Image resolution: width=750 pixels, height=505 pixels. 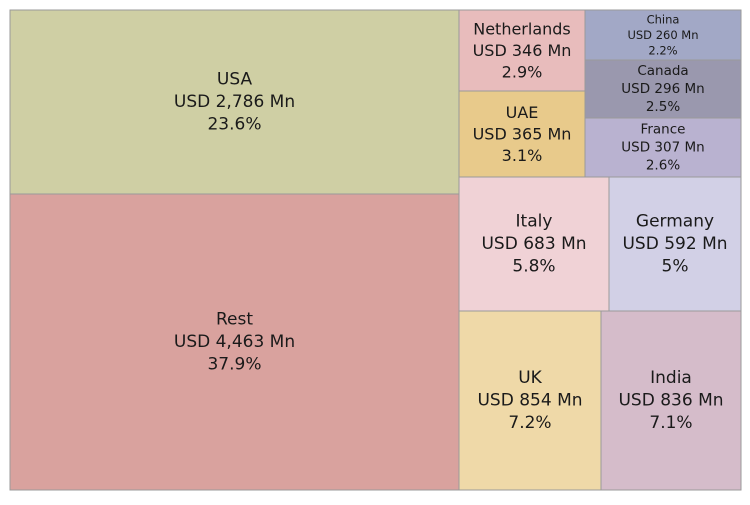 What do you see at coordinates (522, 112) in the screenshot?
I see `tile-label-uae: UAE` at bounding box center [522, 112].